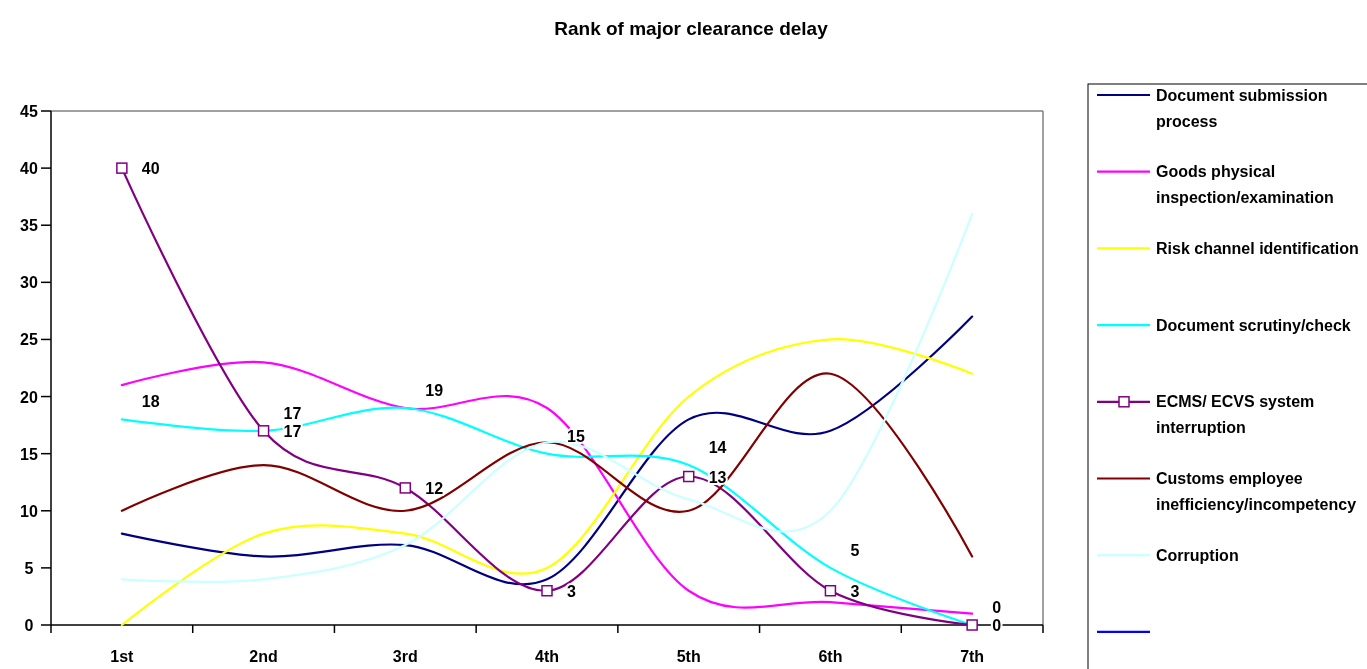 This screenshot has height=669, width=1367. What do you see at coordinates (29, 397) in the screenshot?
I see `y-tick-label: 20` at bounding box center [29, 397].